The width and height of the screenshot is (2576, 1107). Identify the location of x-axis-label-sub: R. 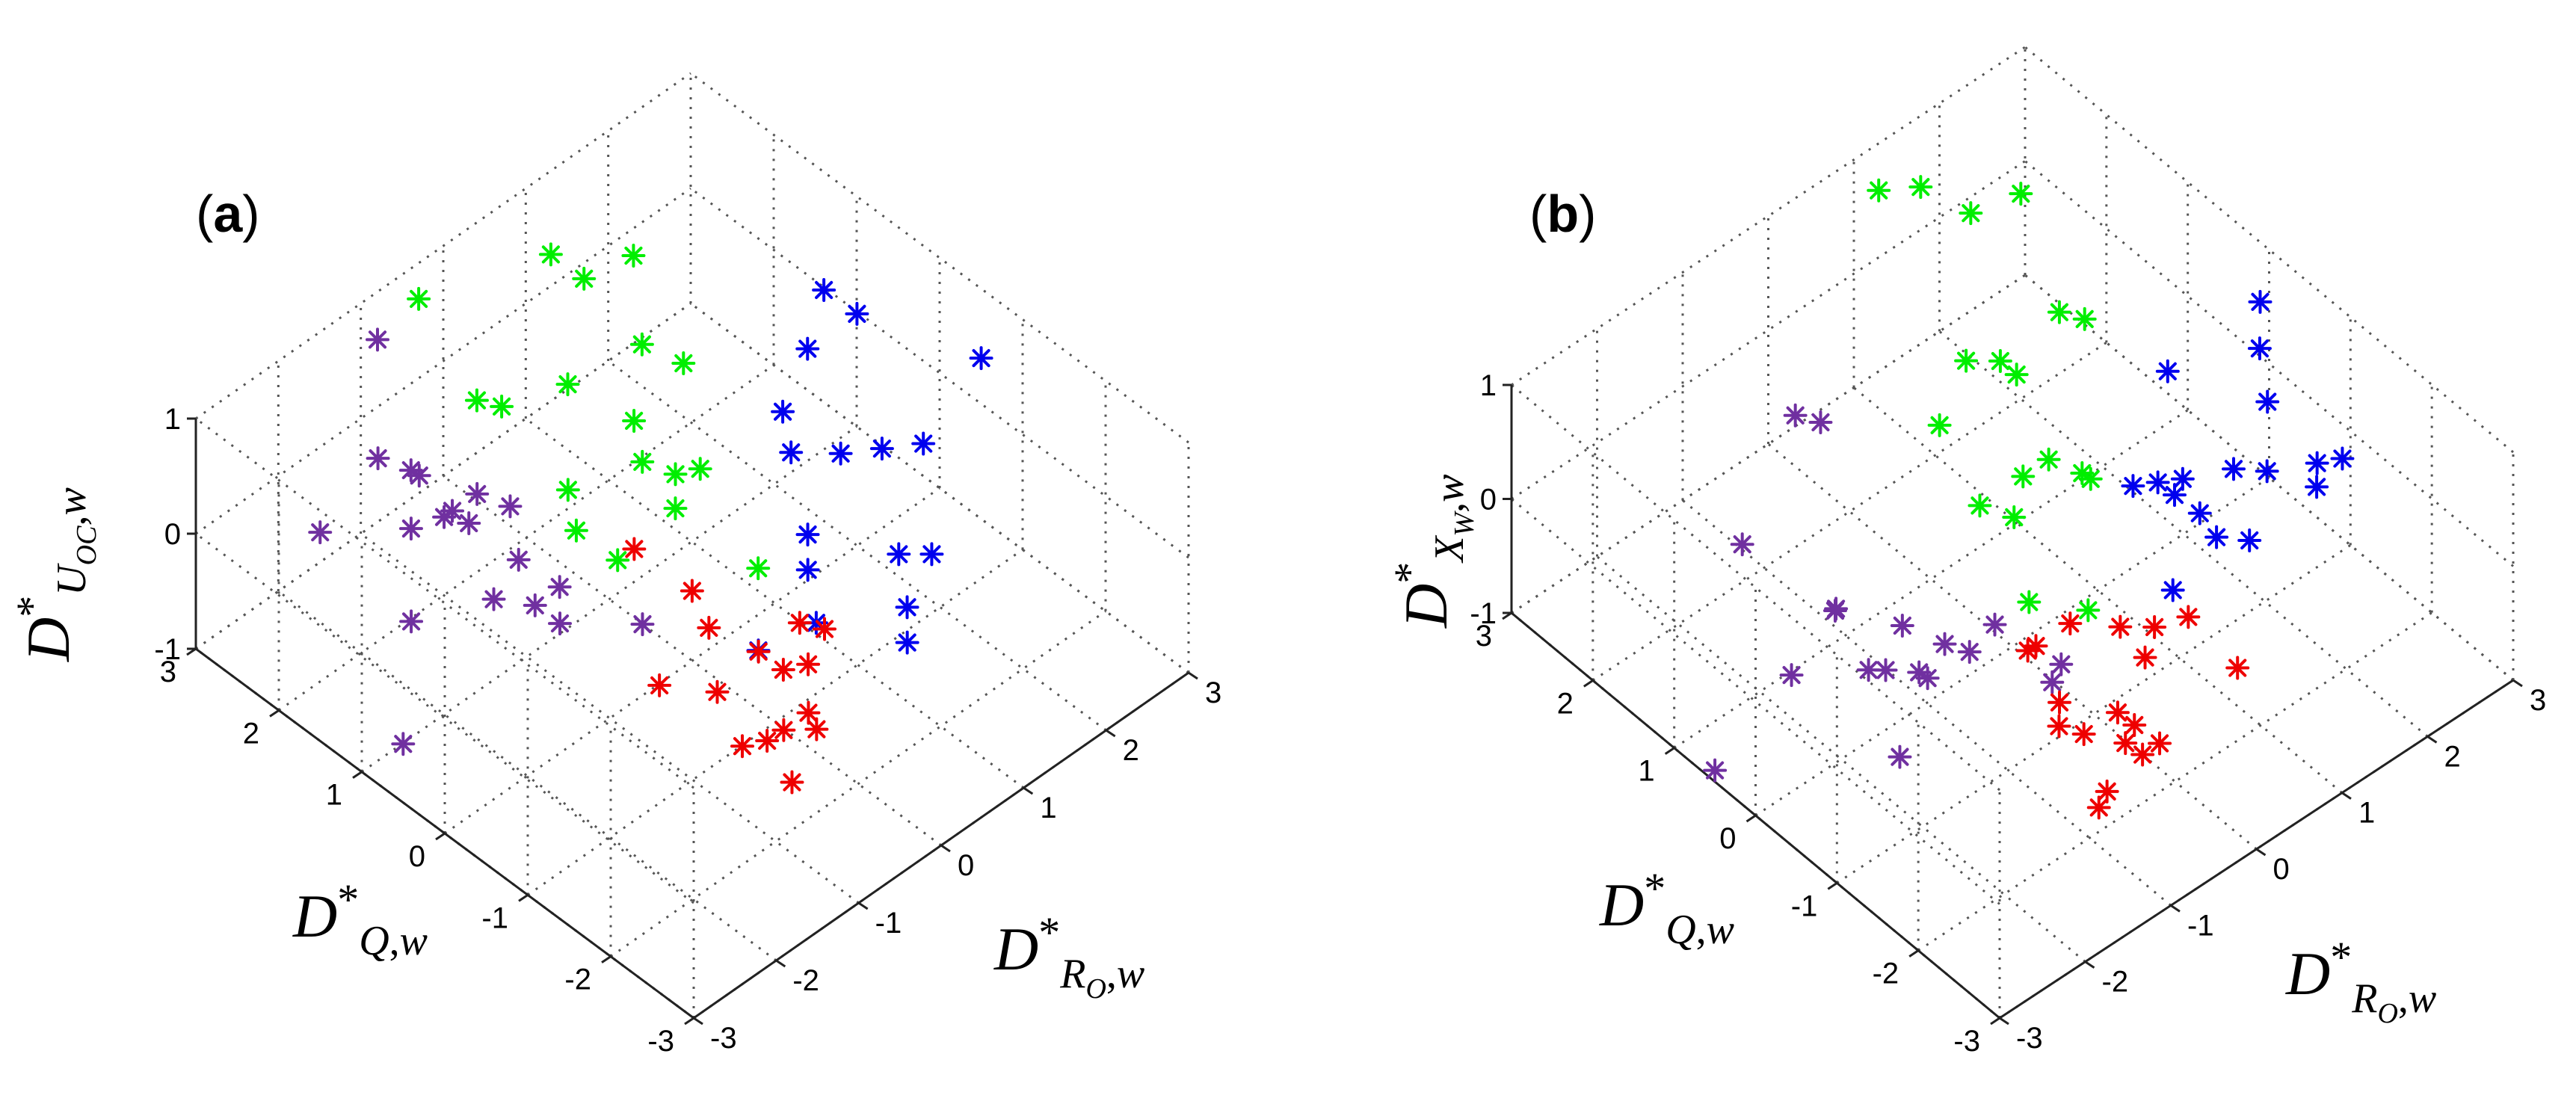
(1072, 974).